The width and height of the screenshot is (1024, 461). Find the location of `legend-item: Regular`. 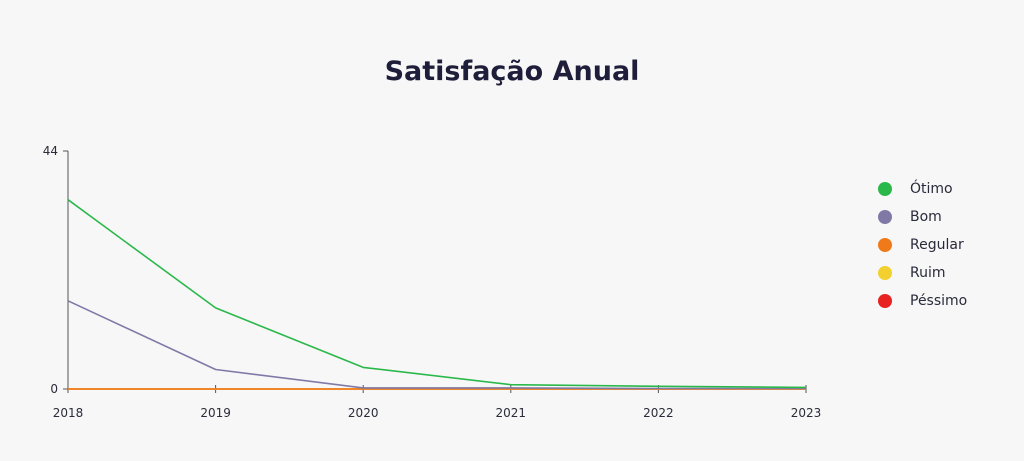

legend-item: Regular is located at coordinates (922, 245).